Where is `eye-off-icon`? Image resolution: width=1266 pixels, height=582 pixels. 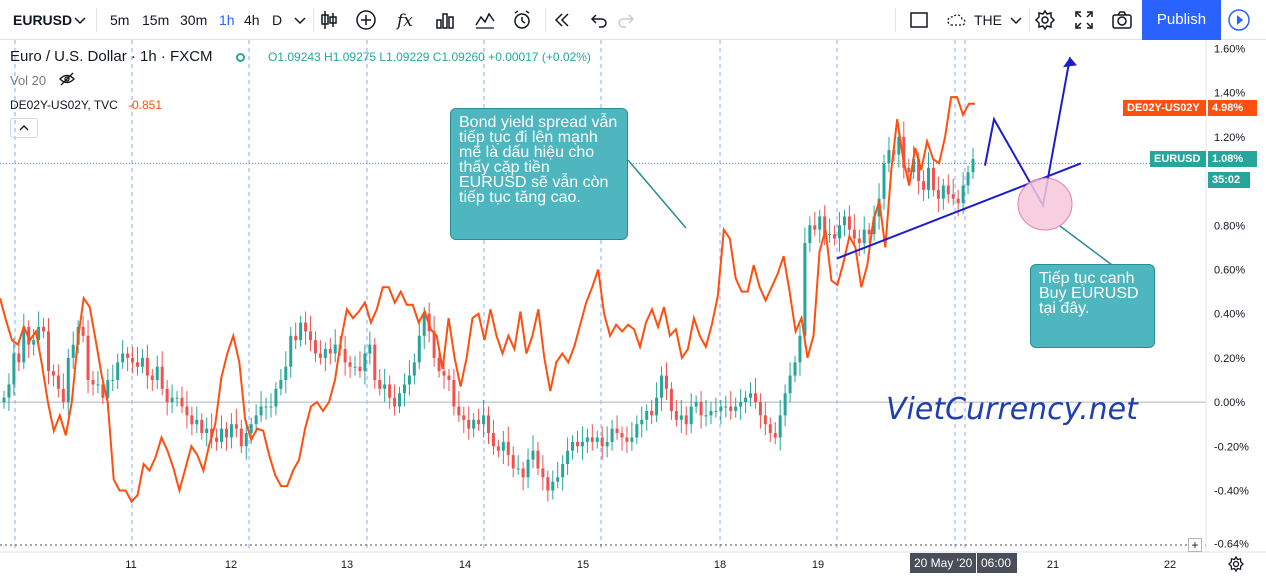
eye-off-icon is located at coordinates (67, 79).